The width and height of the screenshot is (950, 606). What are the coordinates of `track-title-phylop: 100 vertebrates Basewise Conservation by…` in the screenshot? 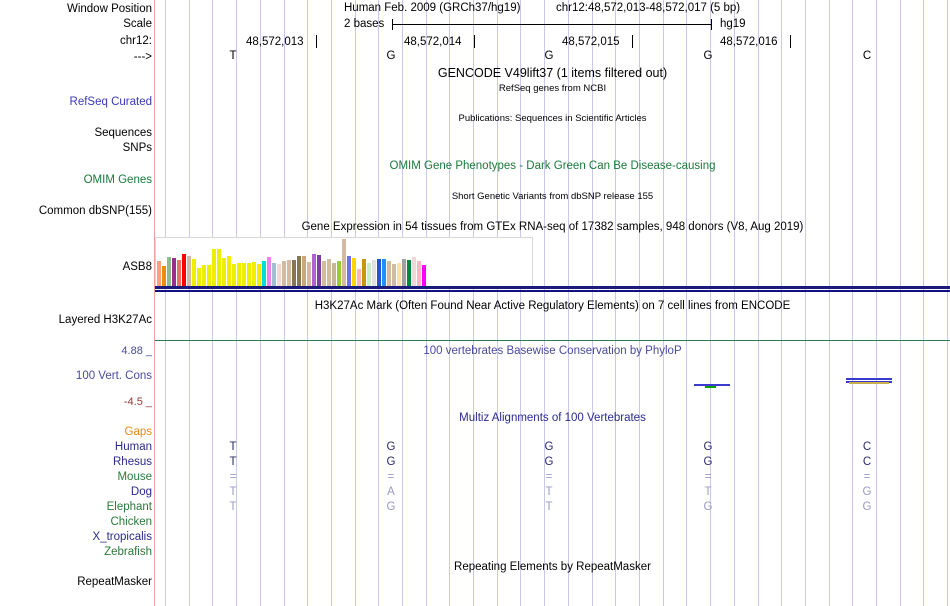 It's located at (552, 351).